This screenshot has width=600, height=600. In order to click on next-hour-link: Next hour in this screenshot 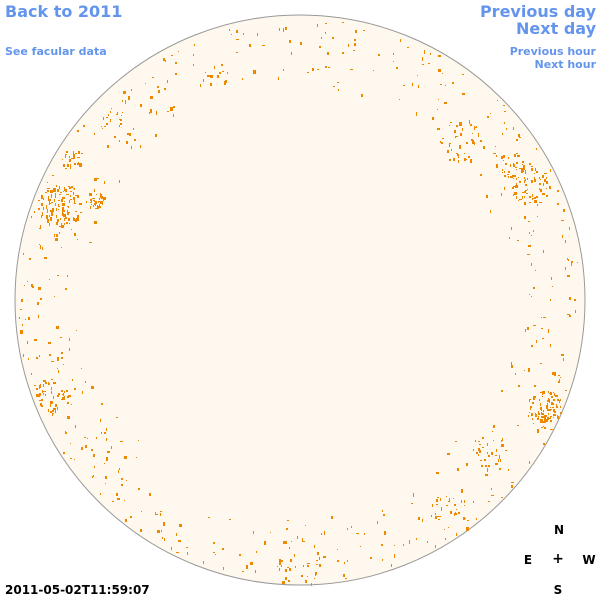, I will do `click(565, 64)`.